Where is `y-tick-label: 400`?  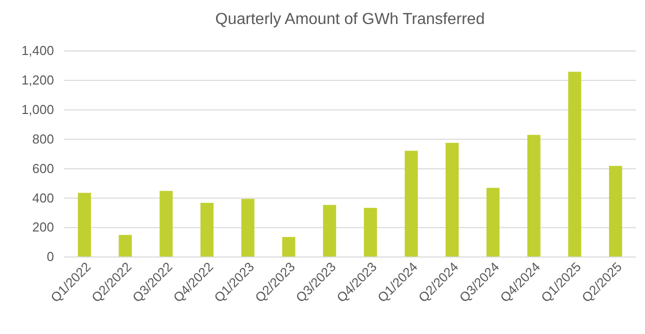 y-tick-label: 400 is located at coordinates (43, 198).